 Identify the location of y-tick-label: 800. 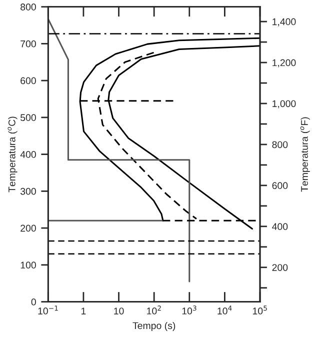
(28, 7).